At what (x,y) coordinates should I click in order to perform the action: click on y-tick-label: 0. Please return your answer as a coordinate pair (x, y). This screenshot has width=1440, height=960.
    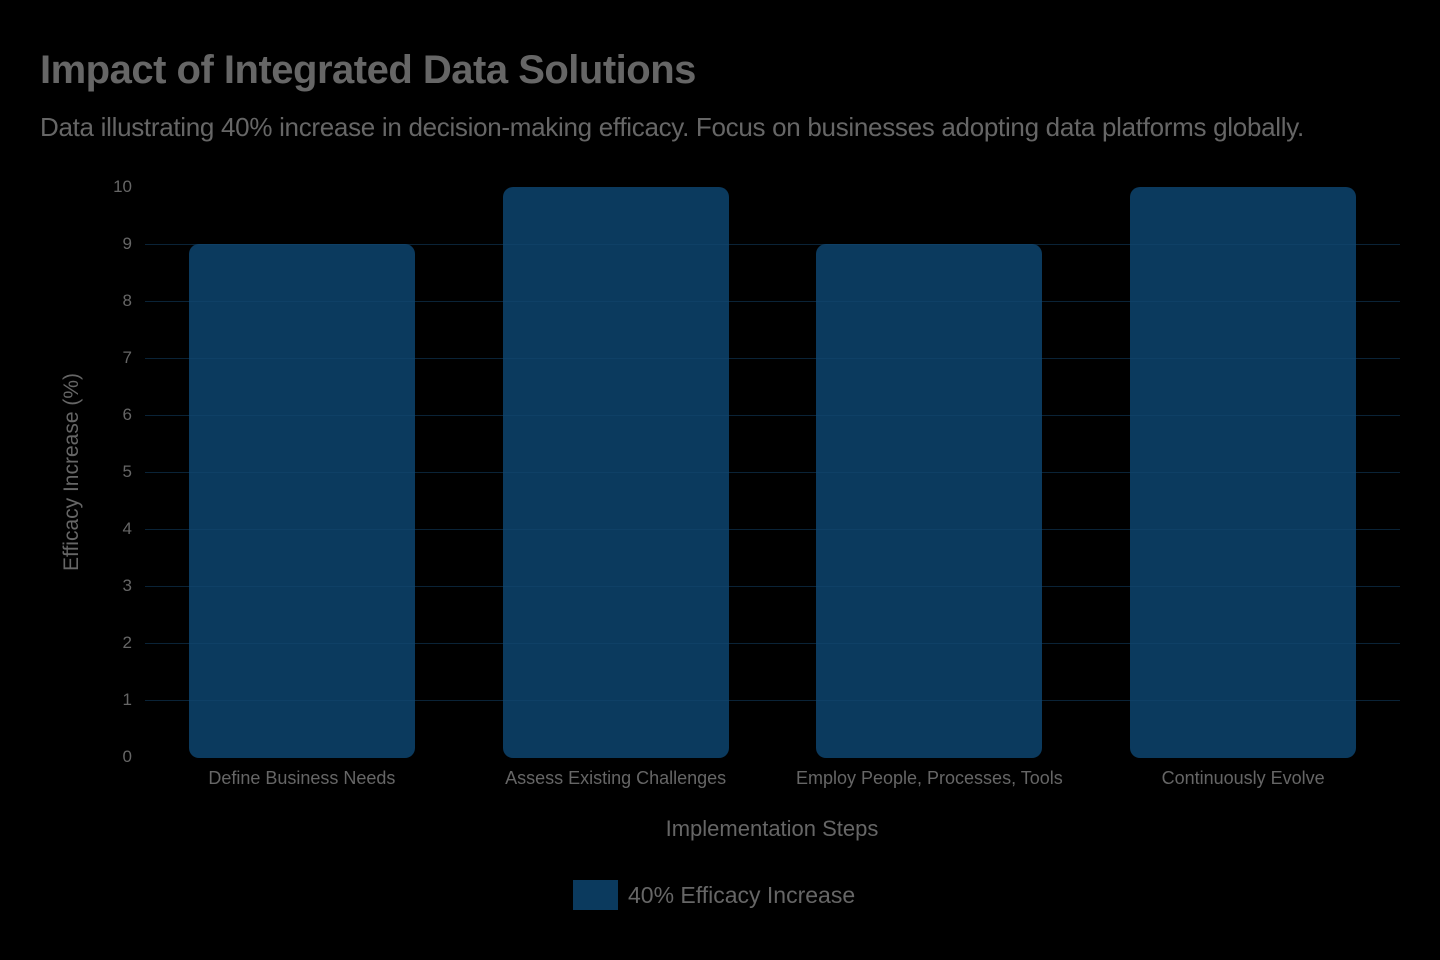
    Looking at the image, I should click on (127, 756).